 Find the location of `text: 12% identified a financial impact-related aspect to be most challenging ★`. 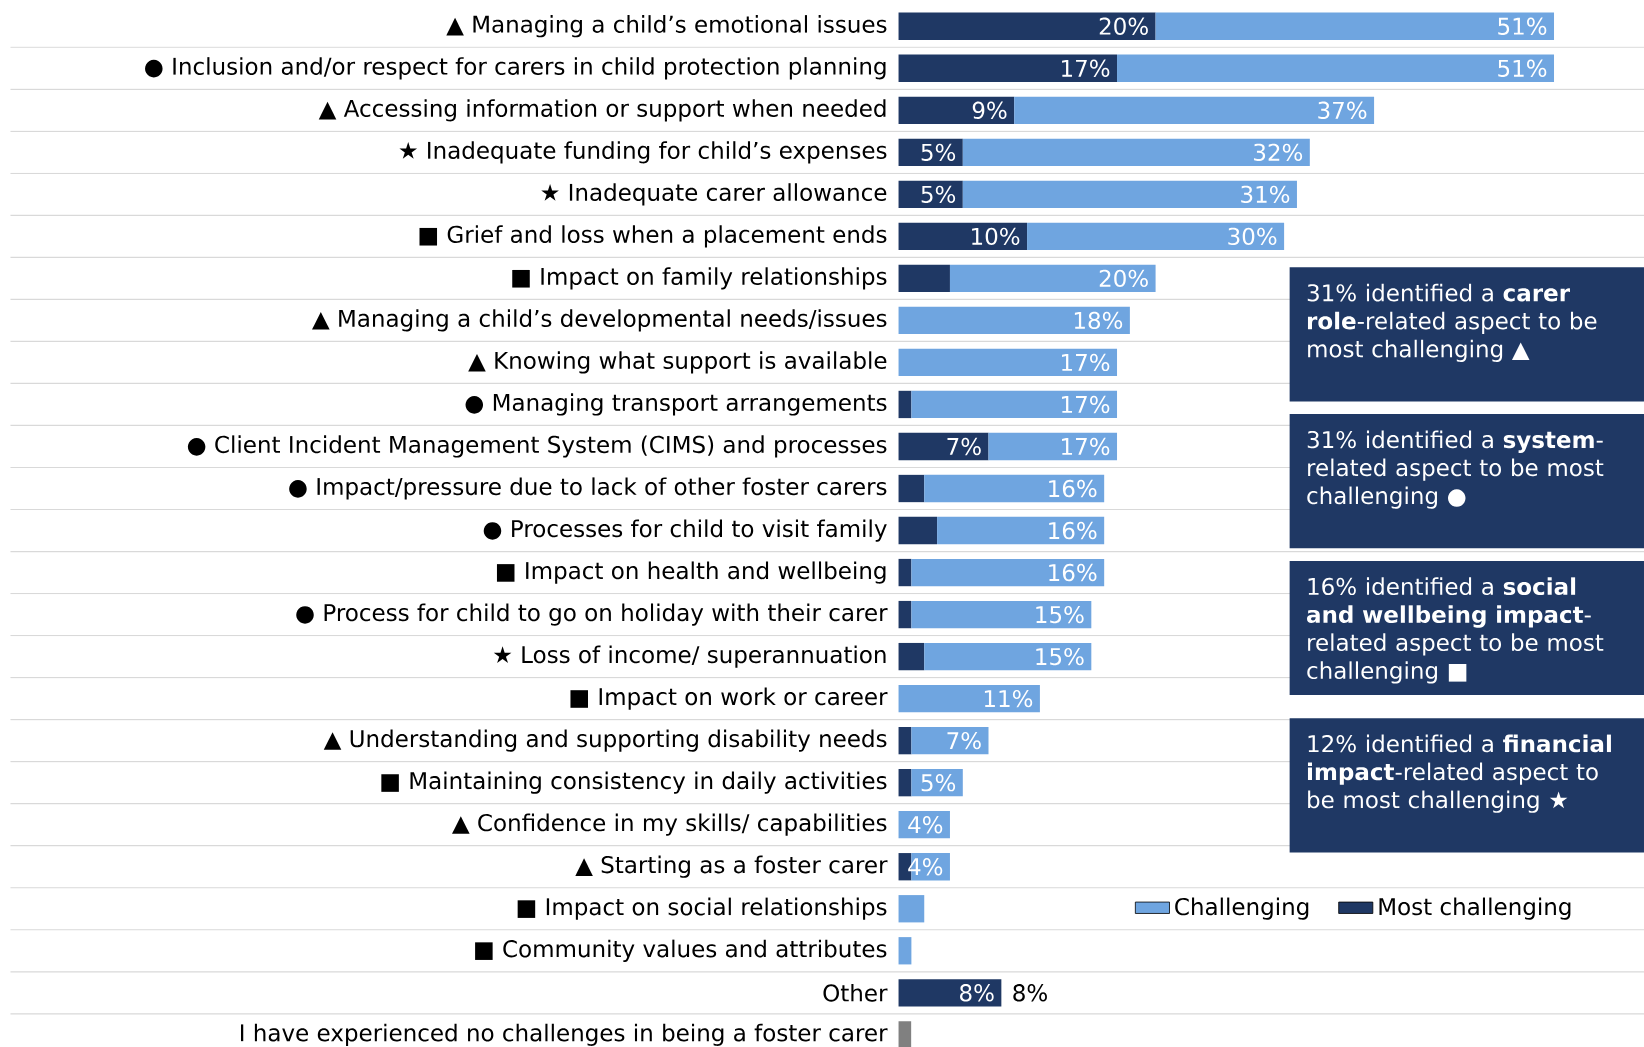

text: 12% identified a financial impact-related aspect to be most challenging ★ is located at coordinates (1459, 773).